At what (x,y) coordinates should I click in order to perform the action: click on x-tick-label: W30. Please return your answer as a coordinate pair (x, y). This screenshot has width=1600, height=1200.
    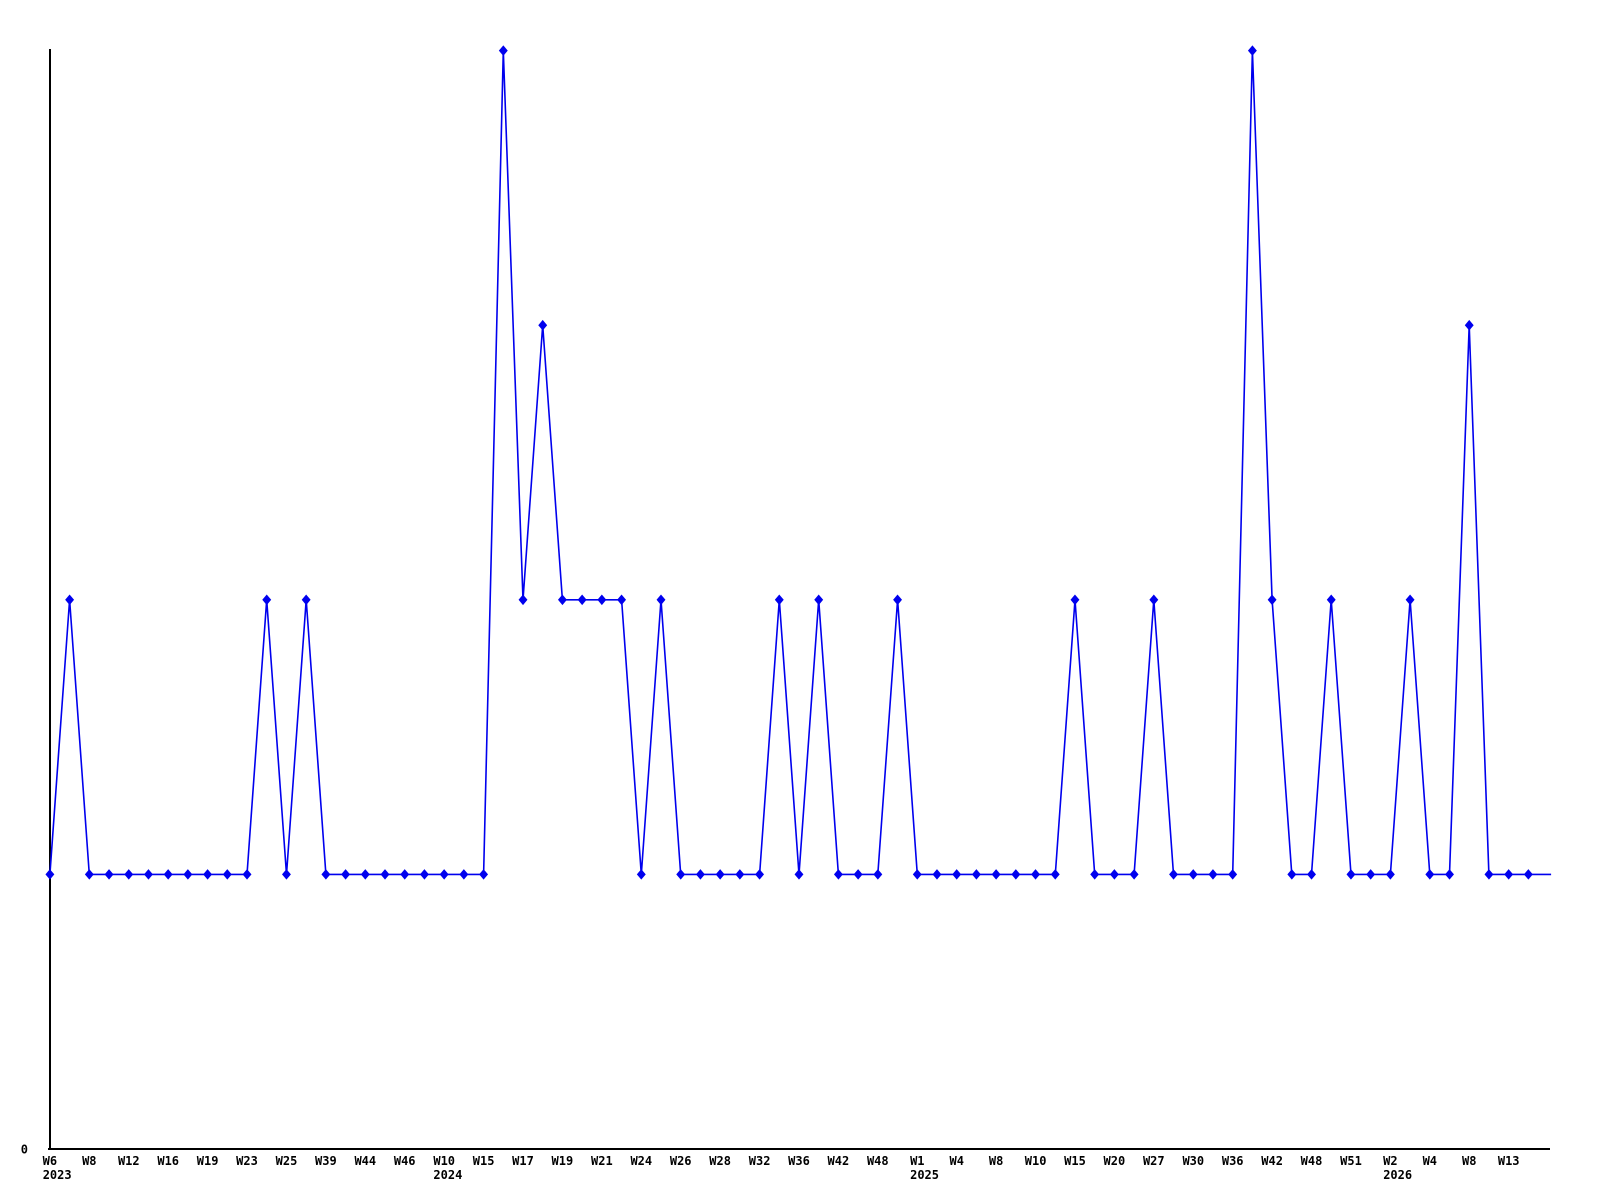
    Looking at the image, I should click on (1193, 1161).